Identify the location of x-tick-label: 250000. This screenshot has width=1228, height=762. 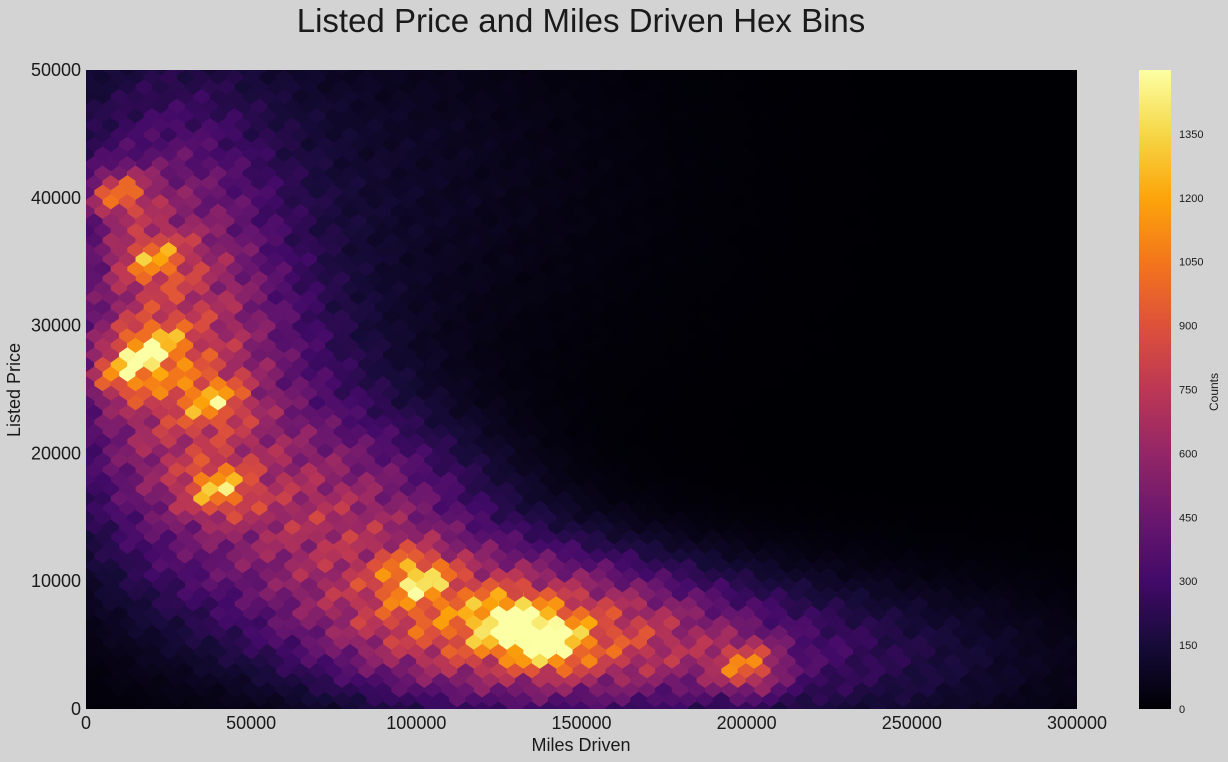
(912, 723).